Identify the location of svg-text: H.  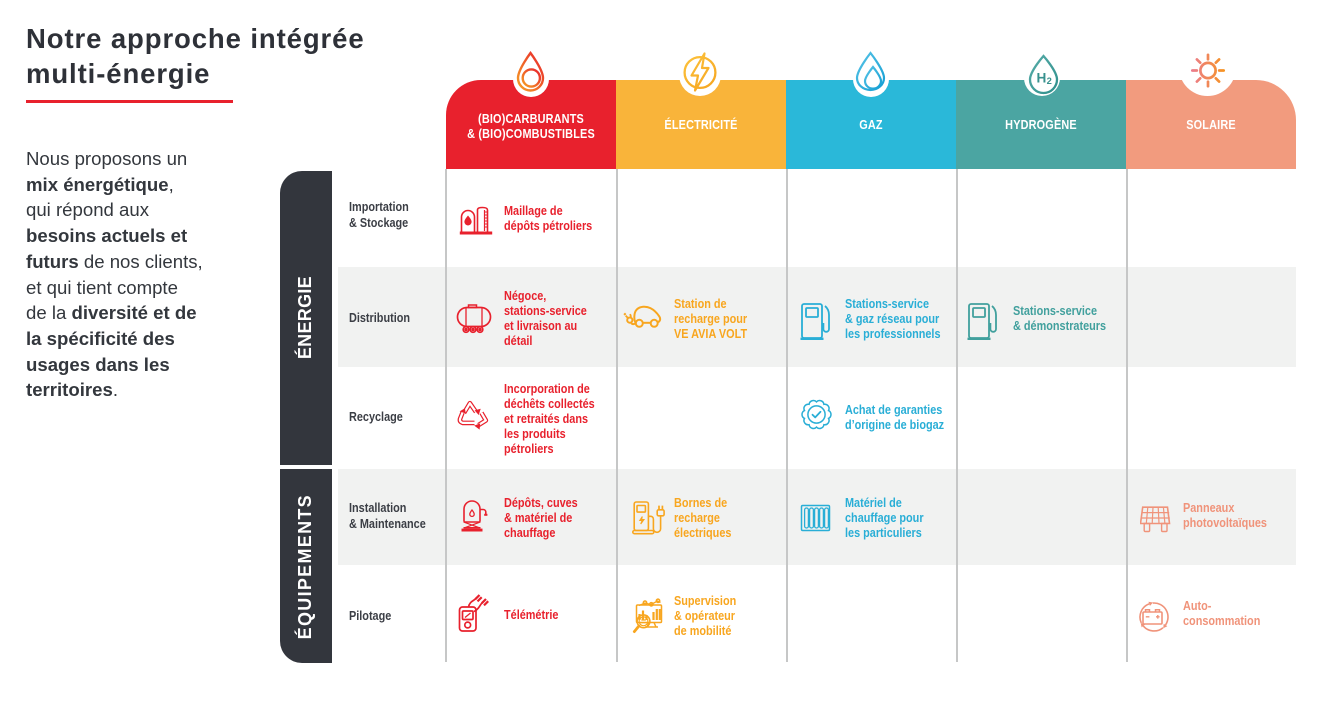
(1041, 78).